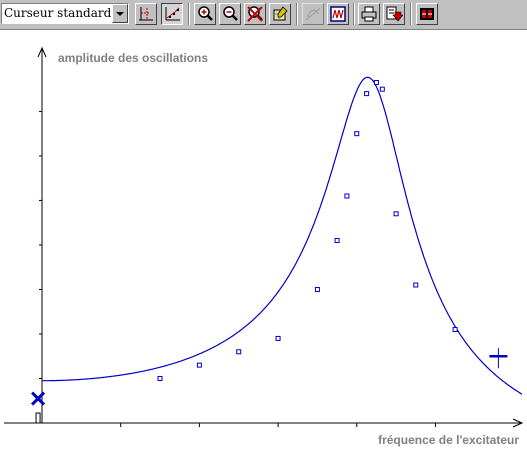  I want to click on zoom-out-icon, so click(230, 14).